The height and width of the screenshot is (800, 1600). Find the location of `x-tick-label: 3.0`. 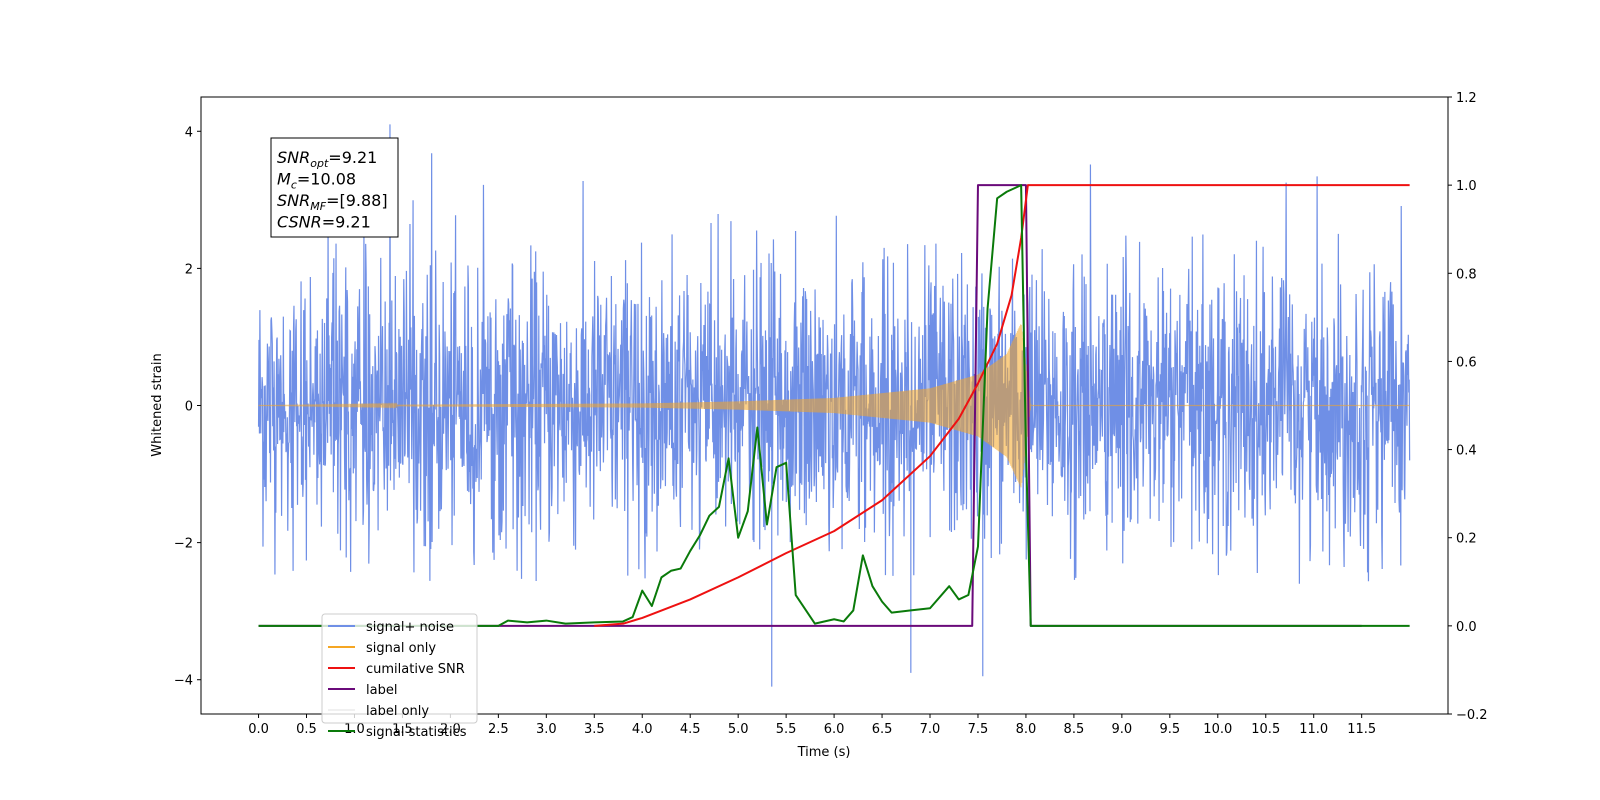

x-tick-label: 3.0 is located at coordinates (546, 729).